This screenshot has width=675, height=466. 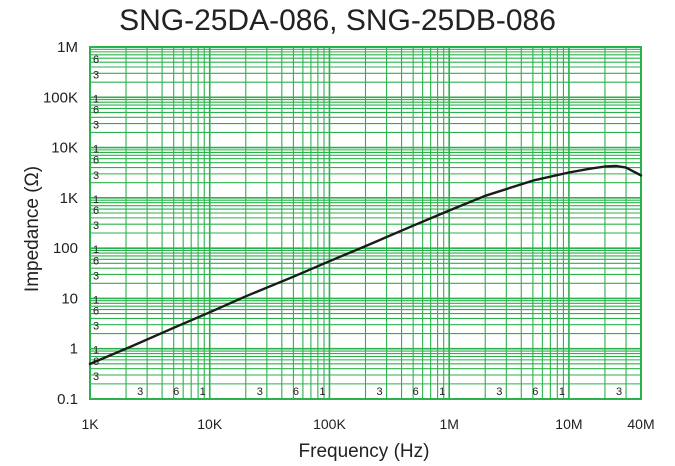 I want to click on x-tick-label: 1K, so click(x=90, y=424).